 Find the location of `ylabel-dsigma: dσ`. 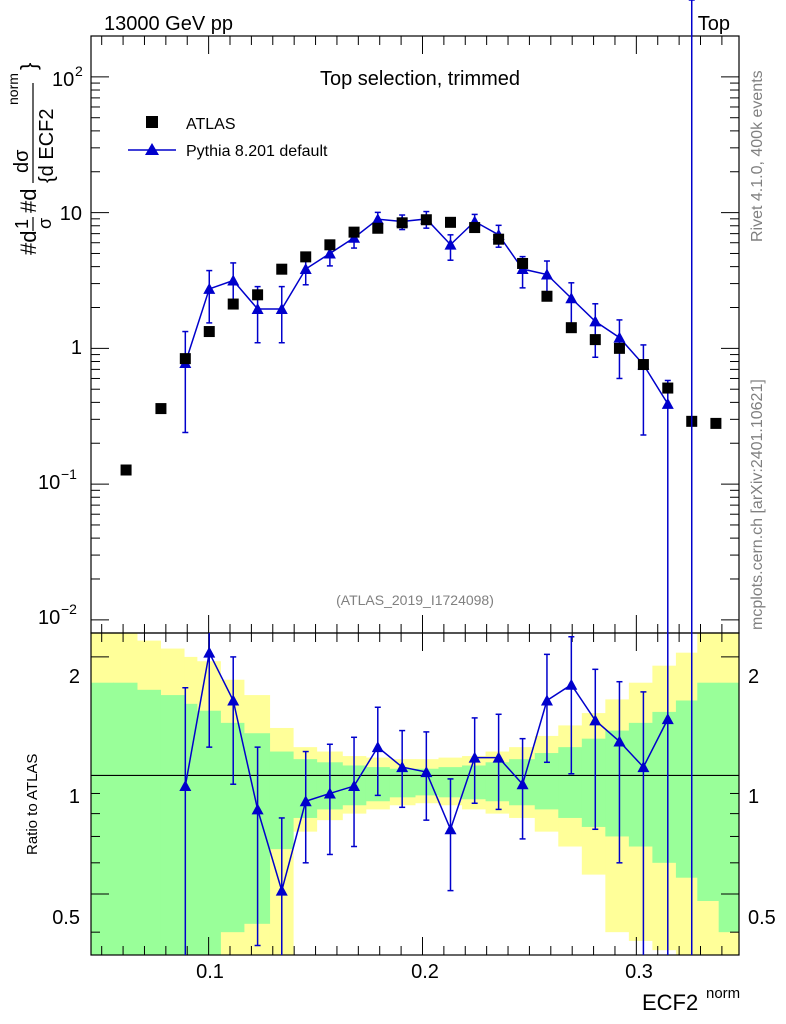

ylabel-dsigma: dσ is located at coordinates (22, 161).